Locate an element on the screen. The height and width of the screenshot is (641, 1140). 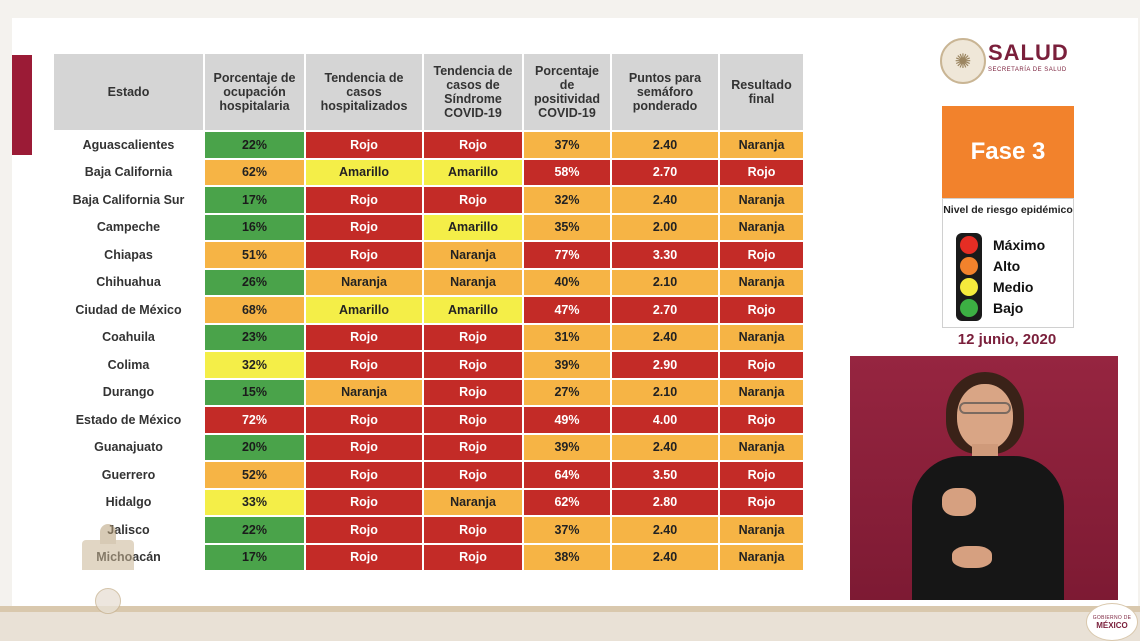
interpreter-glasses is located at coordinates (985, 408).